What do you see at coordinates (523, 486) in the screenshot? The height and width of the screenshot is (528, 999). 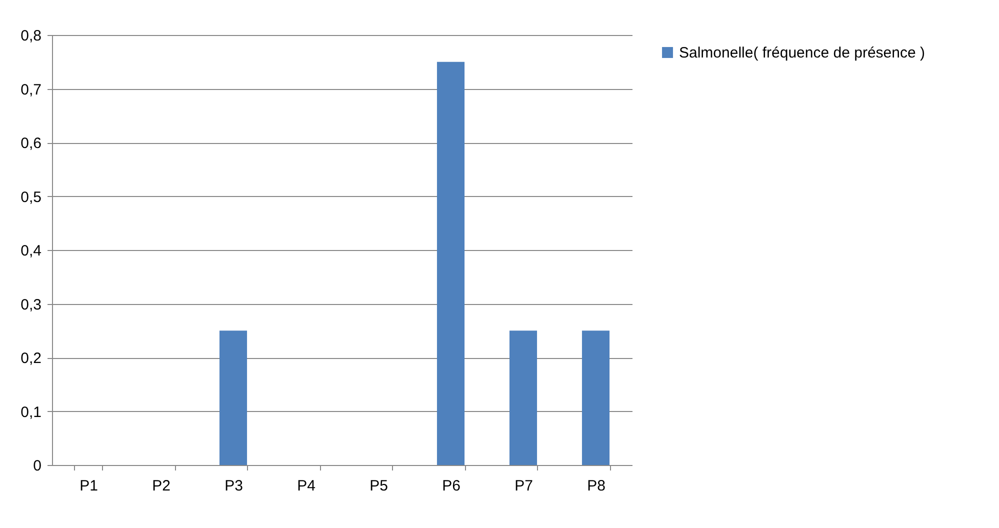 I see `x-tick-label: P7` at bounding box center [523, 486].